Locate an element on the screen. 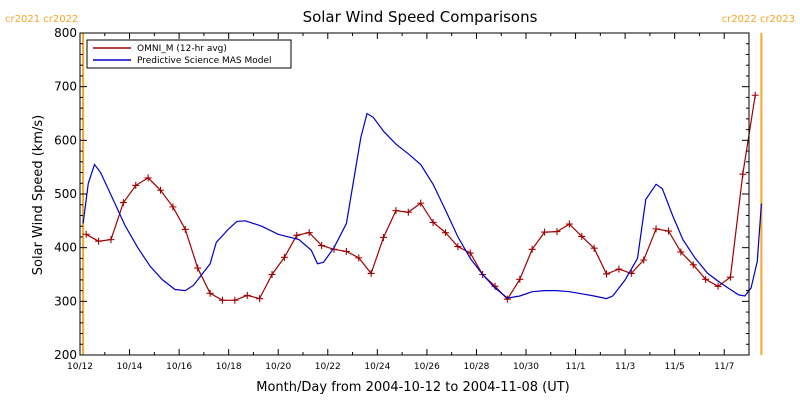 This screenshot has height=400, width=800. x-tick-label: 10/24 is located at coordinates (377, 367).